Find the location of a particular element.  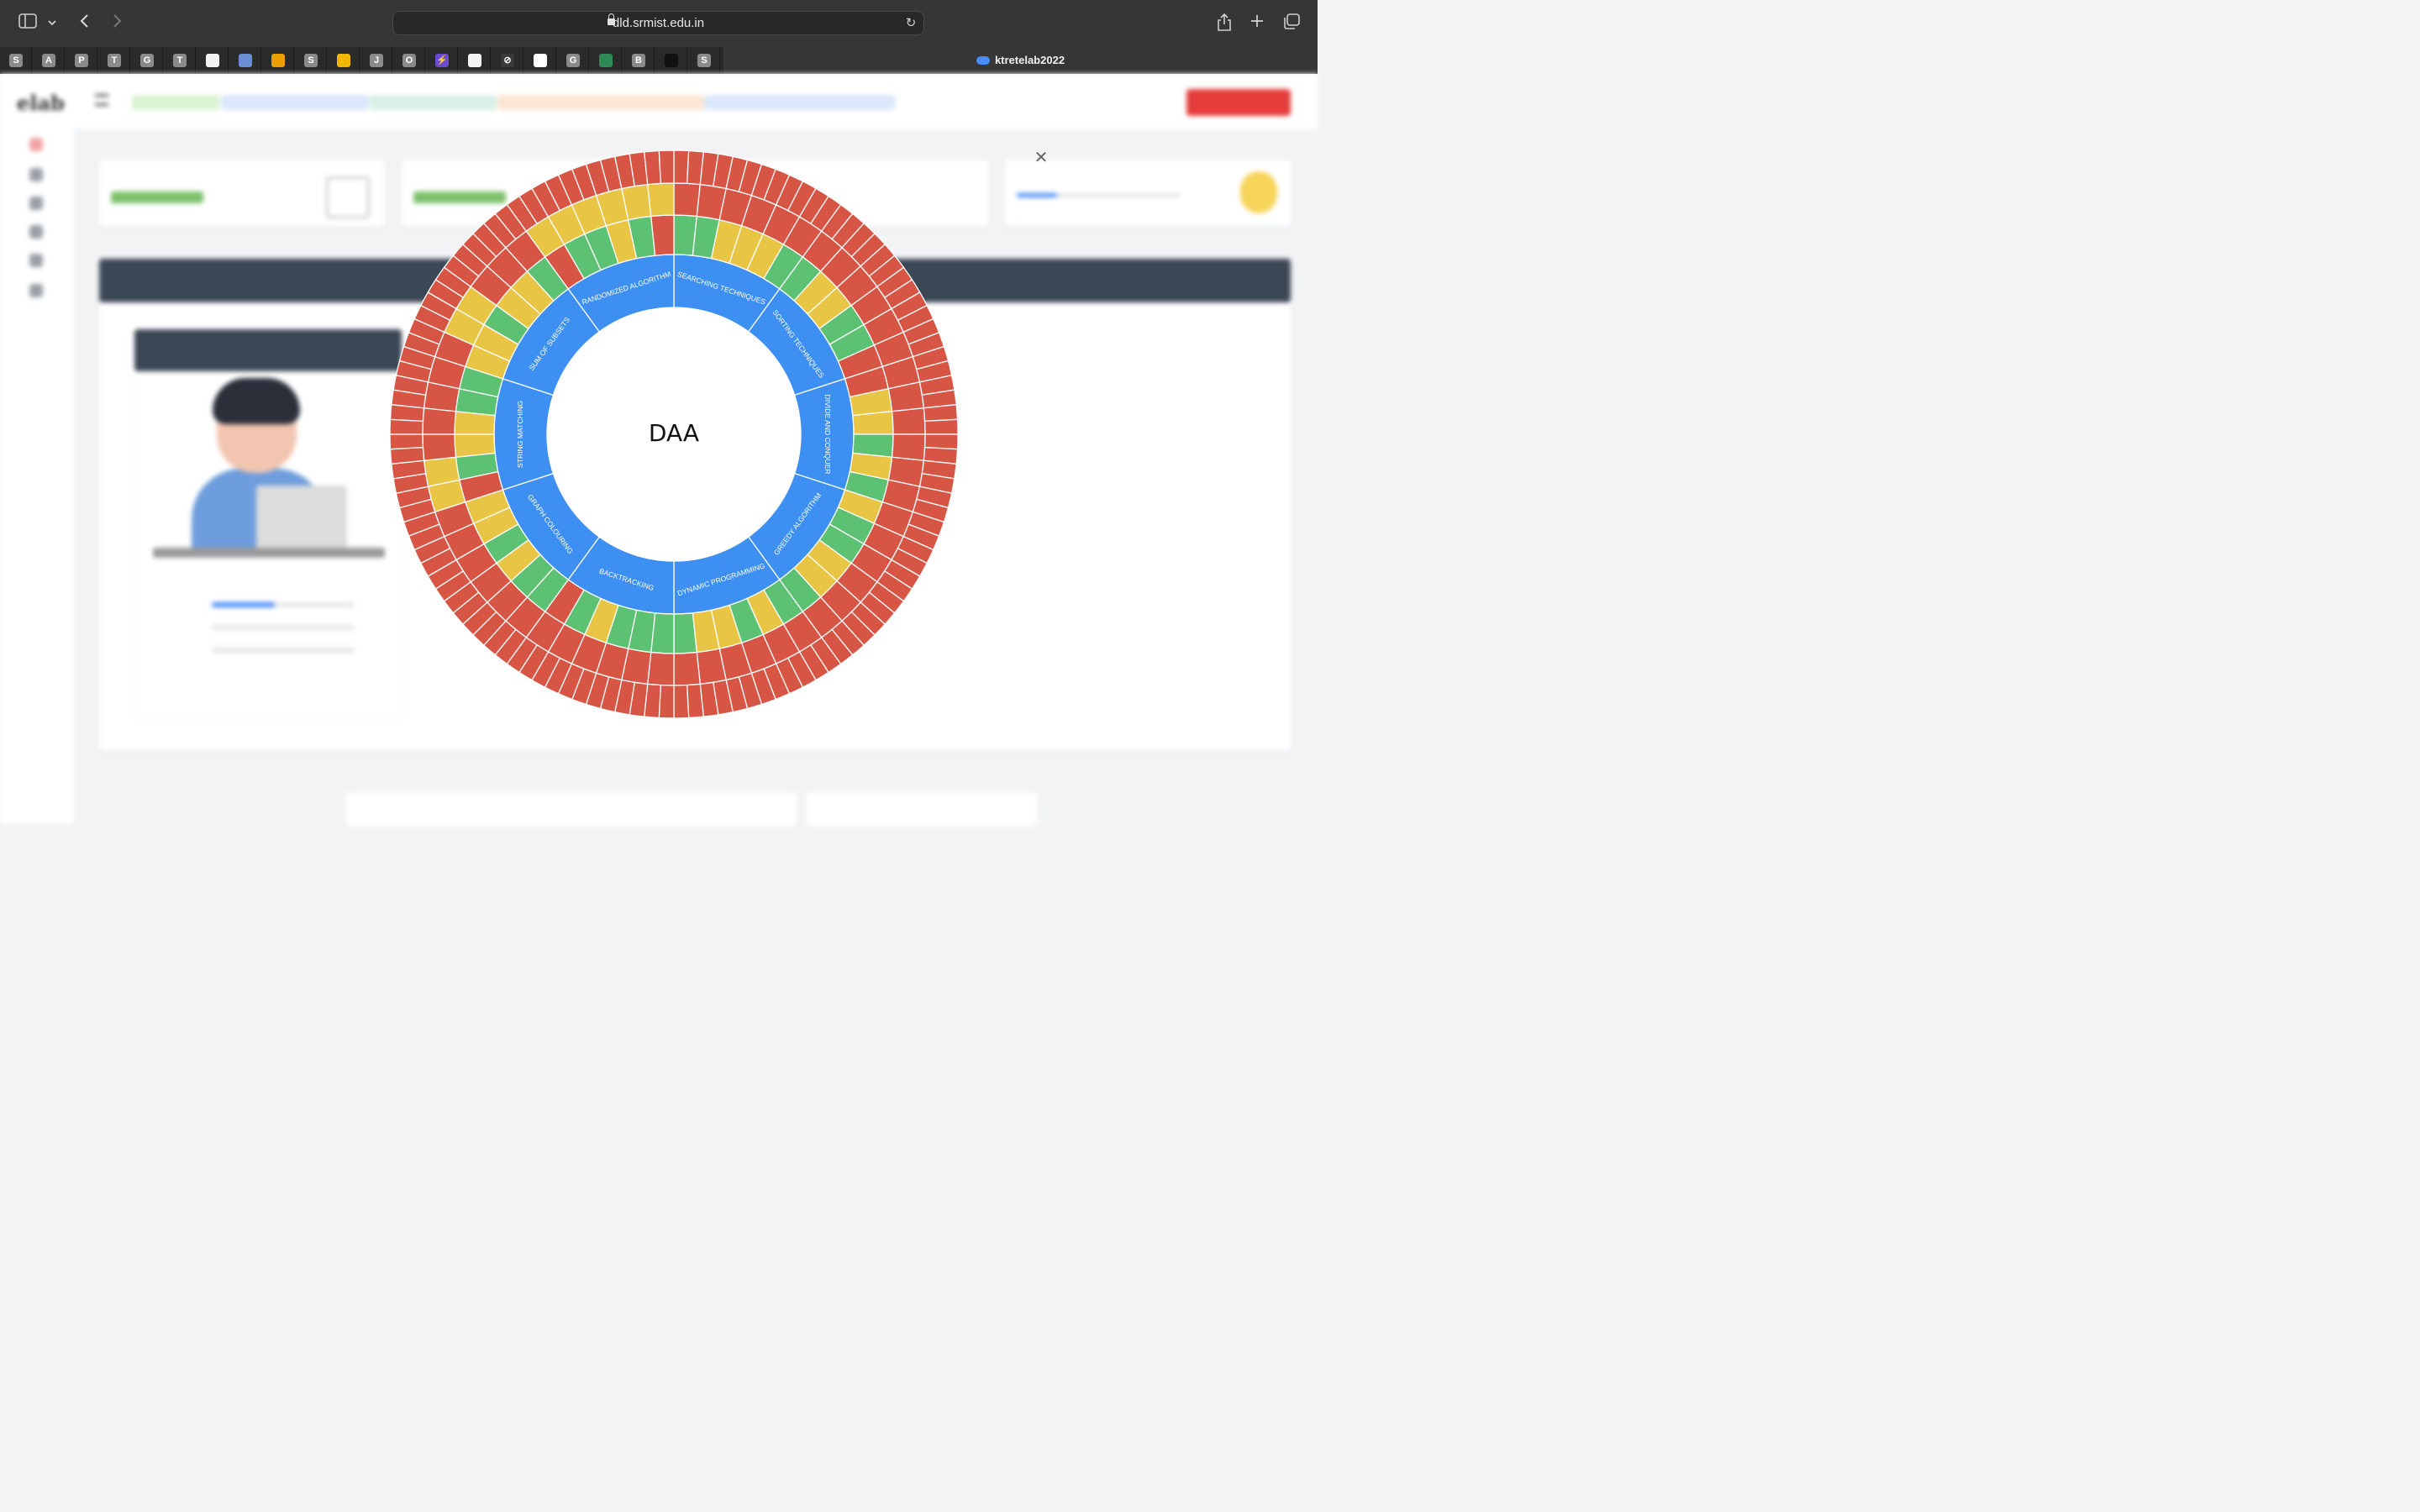

sunburst-center-label: DAA is located at coordinates (674, 433).